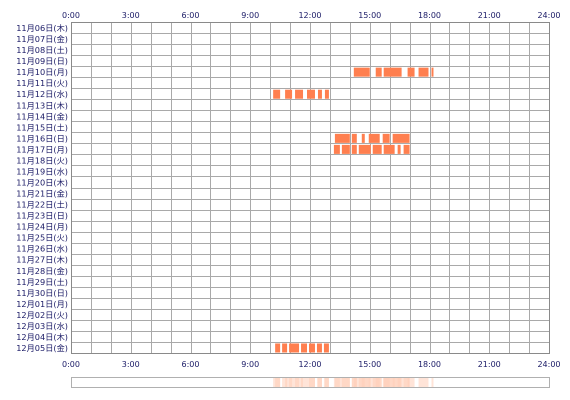  Describe the element at coordinates (42, 116) in the screenshot. I see `day-label: 11月14日(金)` at that location.